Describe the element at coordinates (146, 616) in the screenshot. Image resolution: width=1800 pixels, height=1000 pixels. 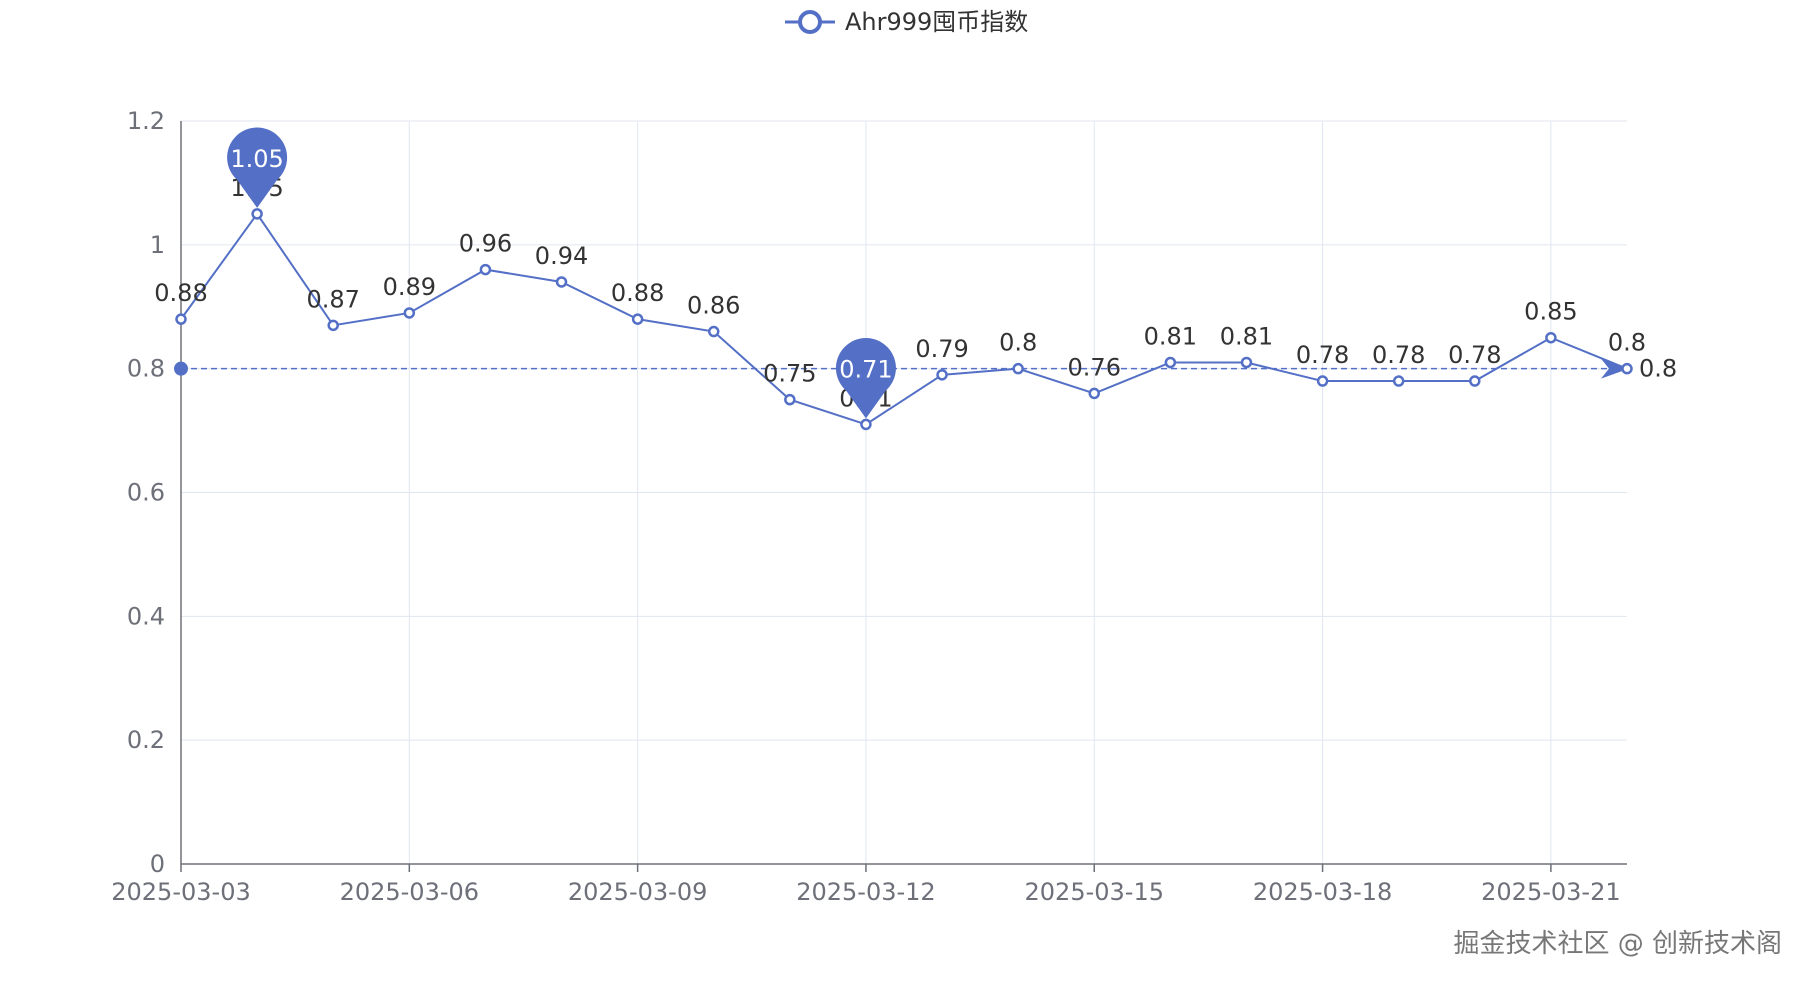
I see `y-tick-label: 0.4` at that location.